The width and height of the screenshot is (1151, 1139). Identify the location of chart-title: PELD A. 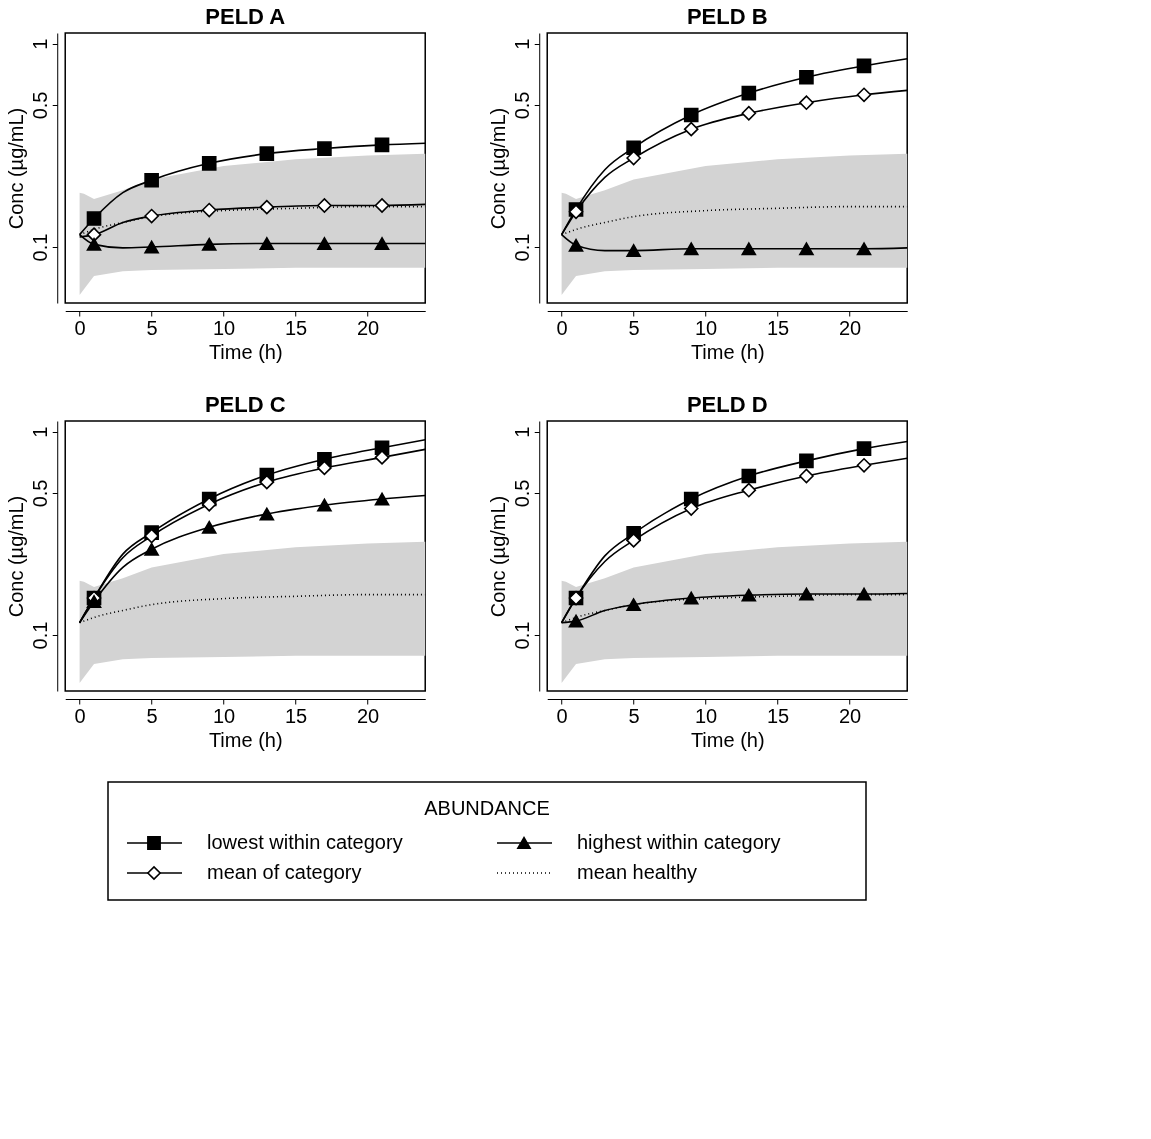
(245, 16).